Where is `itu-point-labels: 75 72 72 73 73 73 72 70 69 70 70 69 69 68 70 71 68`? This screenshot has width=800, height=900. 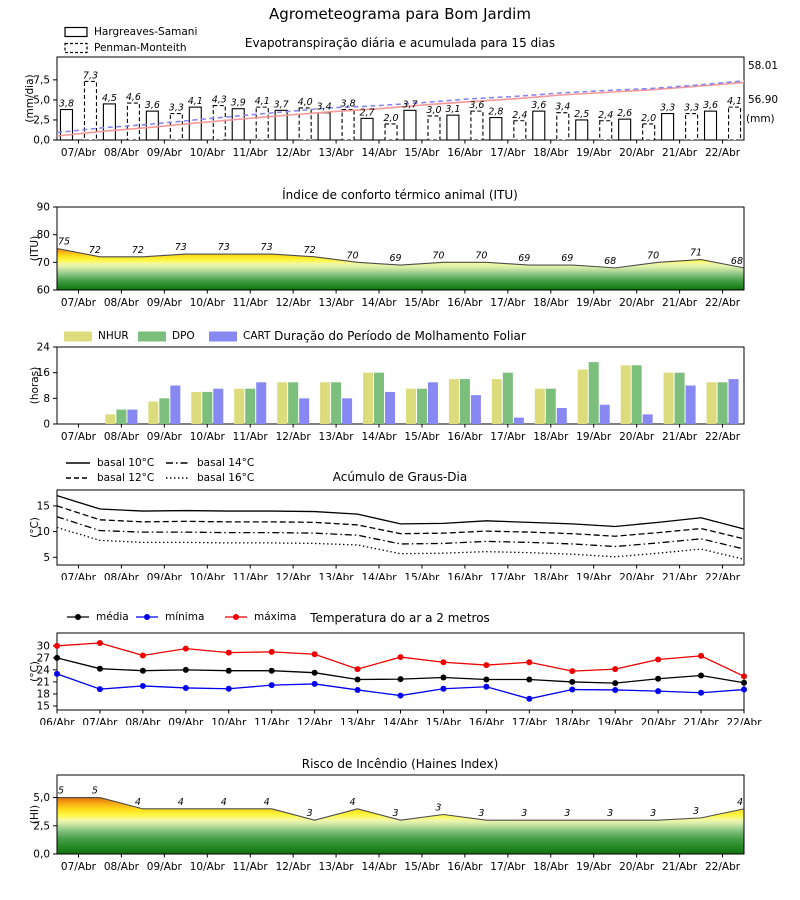 itu-point-labels: 75 72 72 73 73 73 72 70 69 70 70 69 69 68 70 71 68 is located at coordinates (400, 252).